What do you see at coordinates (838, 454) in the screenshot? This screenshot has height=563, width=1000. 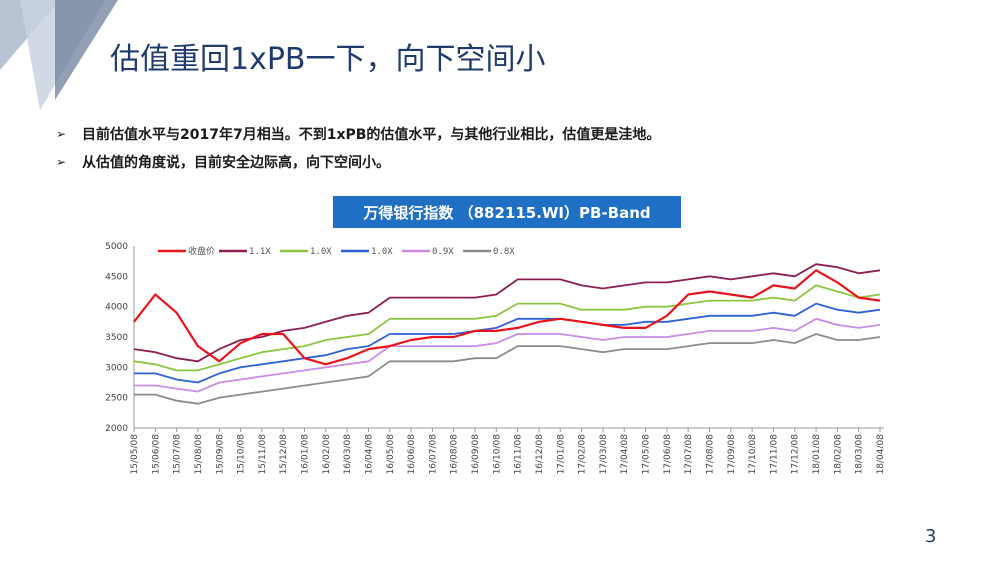 I see `x-tick-label: 18/02/08` at bounding box center [838, 454].